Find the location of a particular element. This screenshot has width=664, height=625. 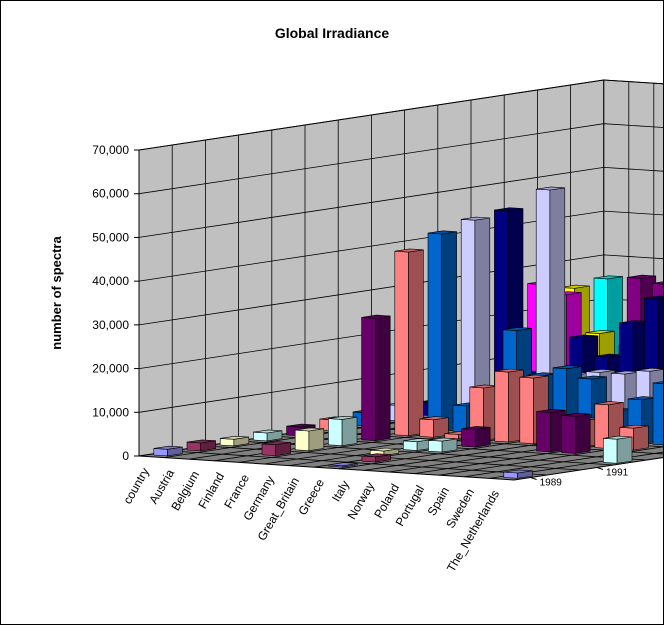

y-tick-label: 0 is located at coordinates (125, 456).